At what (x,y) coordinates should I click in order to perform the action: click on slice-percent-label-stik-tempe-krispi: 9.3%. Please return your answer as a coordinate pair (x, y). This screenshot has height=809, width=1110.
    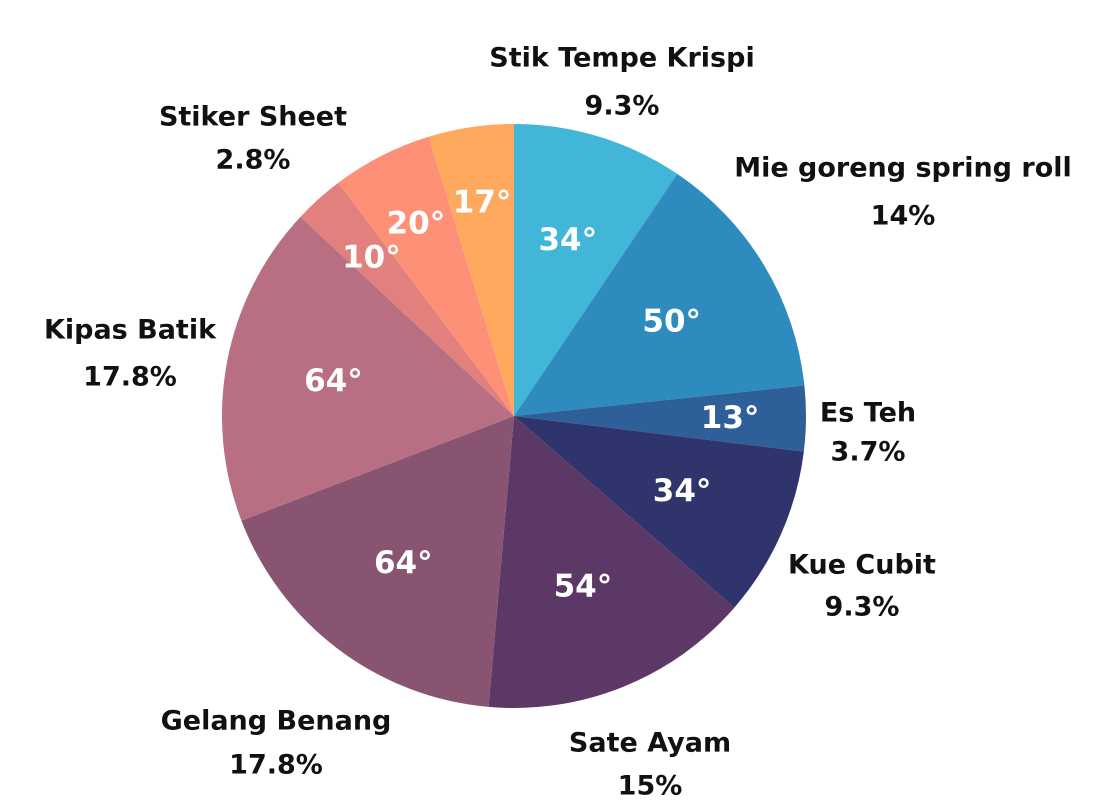
    Looking at the image, I should click on (622, 106).